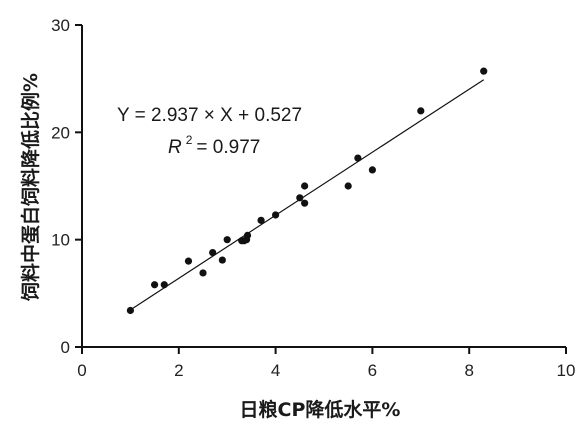 The height and width of the screenshot is (425, 584). Describe the element at coordinates (81, 370) in the screenshot. I see `x-tick-label: 0` at that location.